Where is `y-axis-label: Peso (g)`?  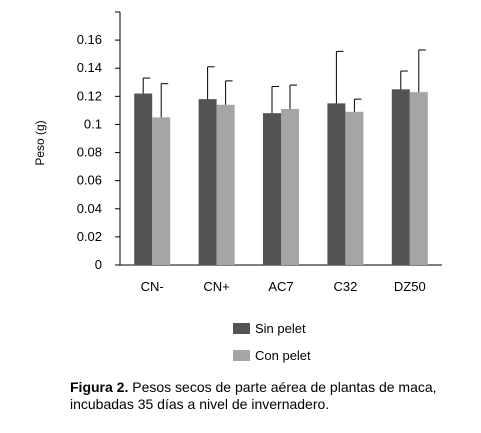
y-axis-label: Peso (g) is located at coordinates (40, 142).